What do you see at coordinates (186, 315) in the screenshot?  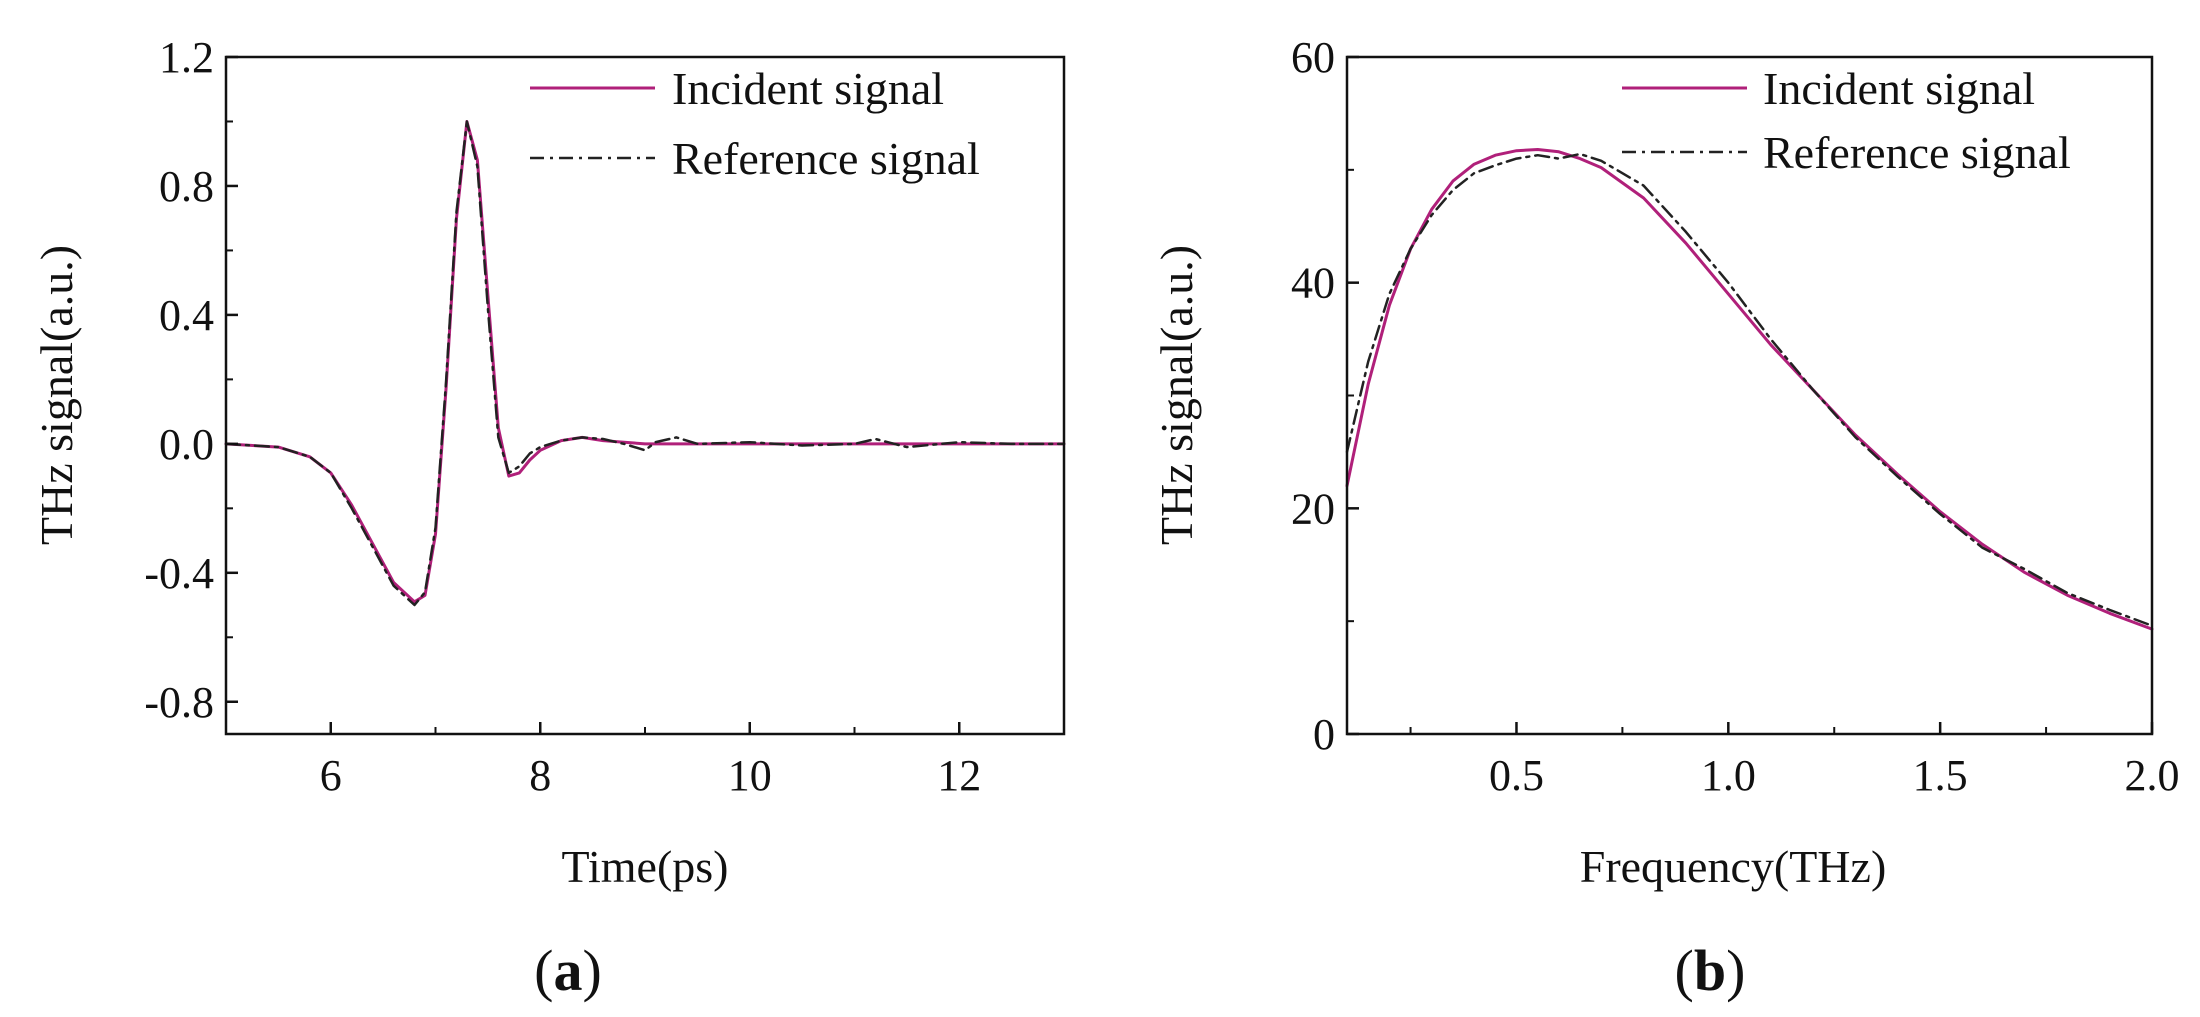 I see `y-tick-label: 0.4` at bounding box center [186, 315].